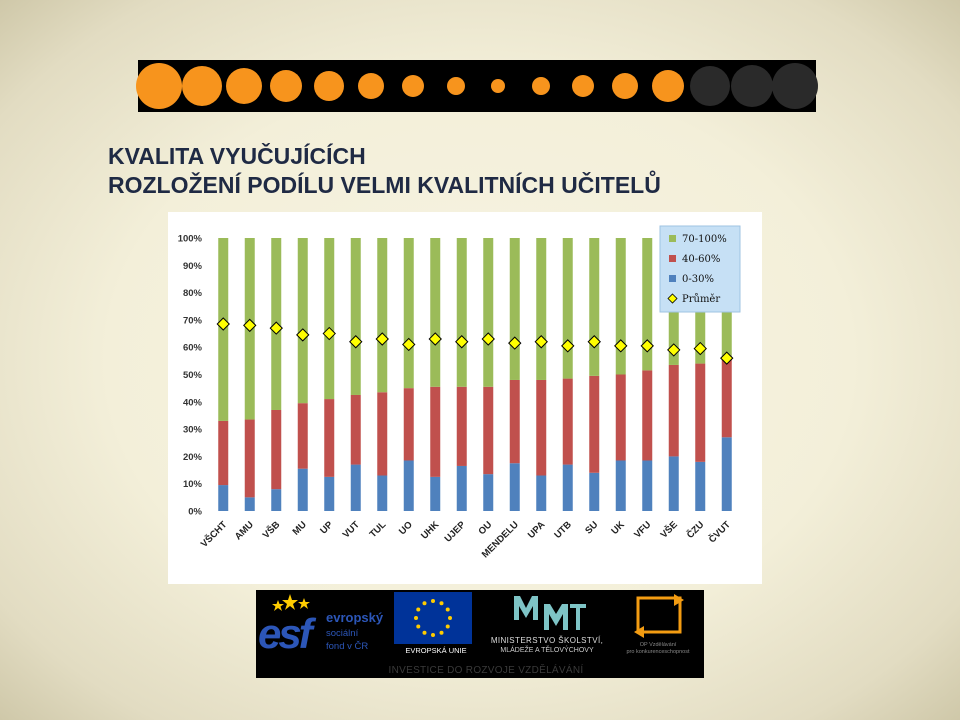 The image size is (960, 720). I want to click on x-tick-label: UTB, so click(563, 530).